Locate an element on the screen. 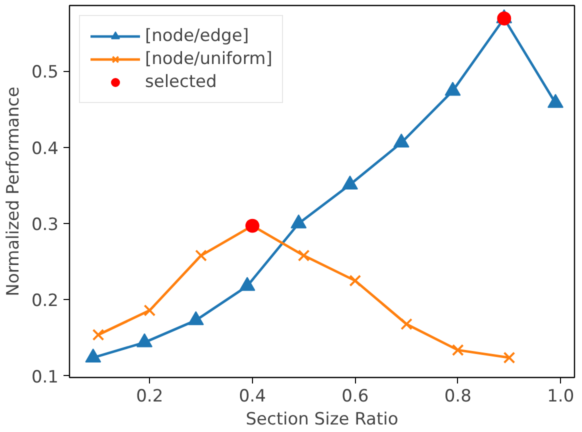 This screenshot has width=582, height=432. x-tick-label: 0.6 is located at coordinates (355, 396).